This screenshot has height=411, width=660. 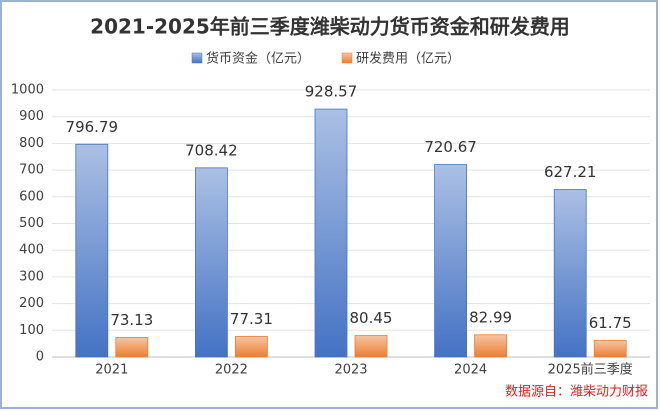 What do you see at coordinates (570, 172) in the screenshot?
I see `value-label: 627.21` at bounding box center [570, 172].